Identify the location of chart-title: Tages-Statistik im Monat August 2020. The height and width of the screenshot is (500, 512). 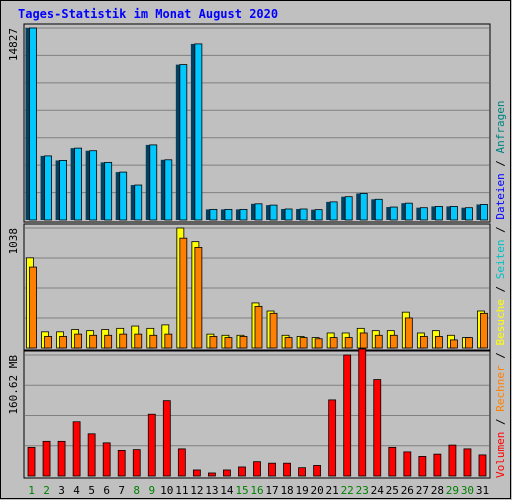
(148, 14).